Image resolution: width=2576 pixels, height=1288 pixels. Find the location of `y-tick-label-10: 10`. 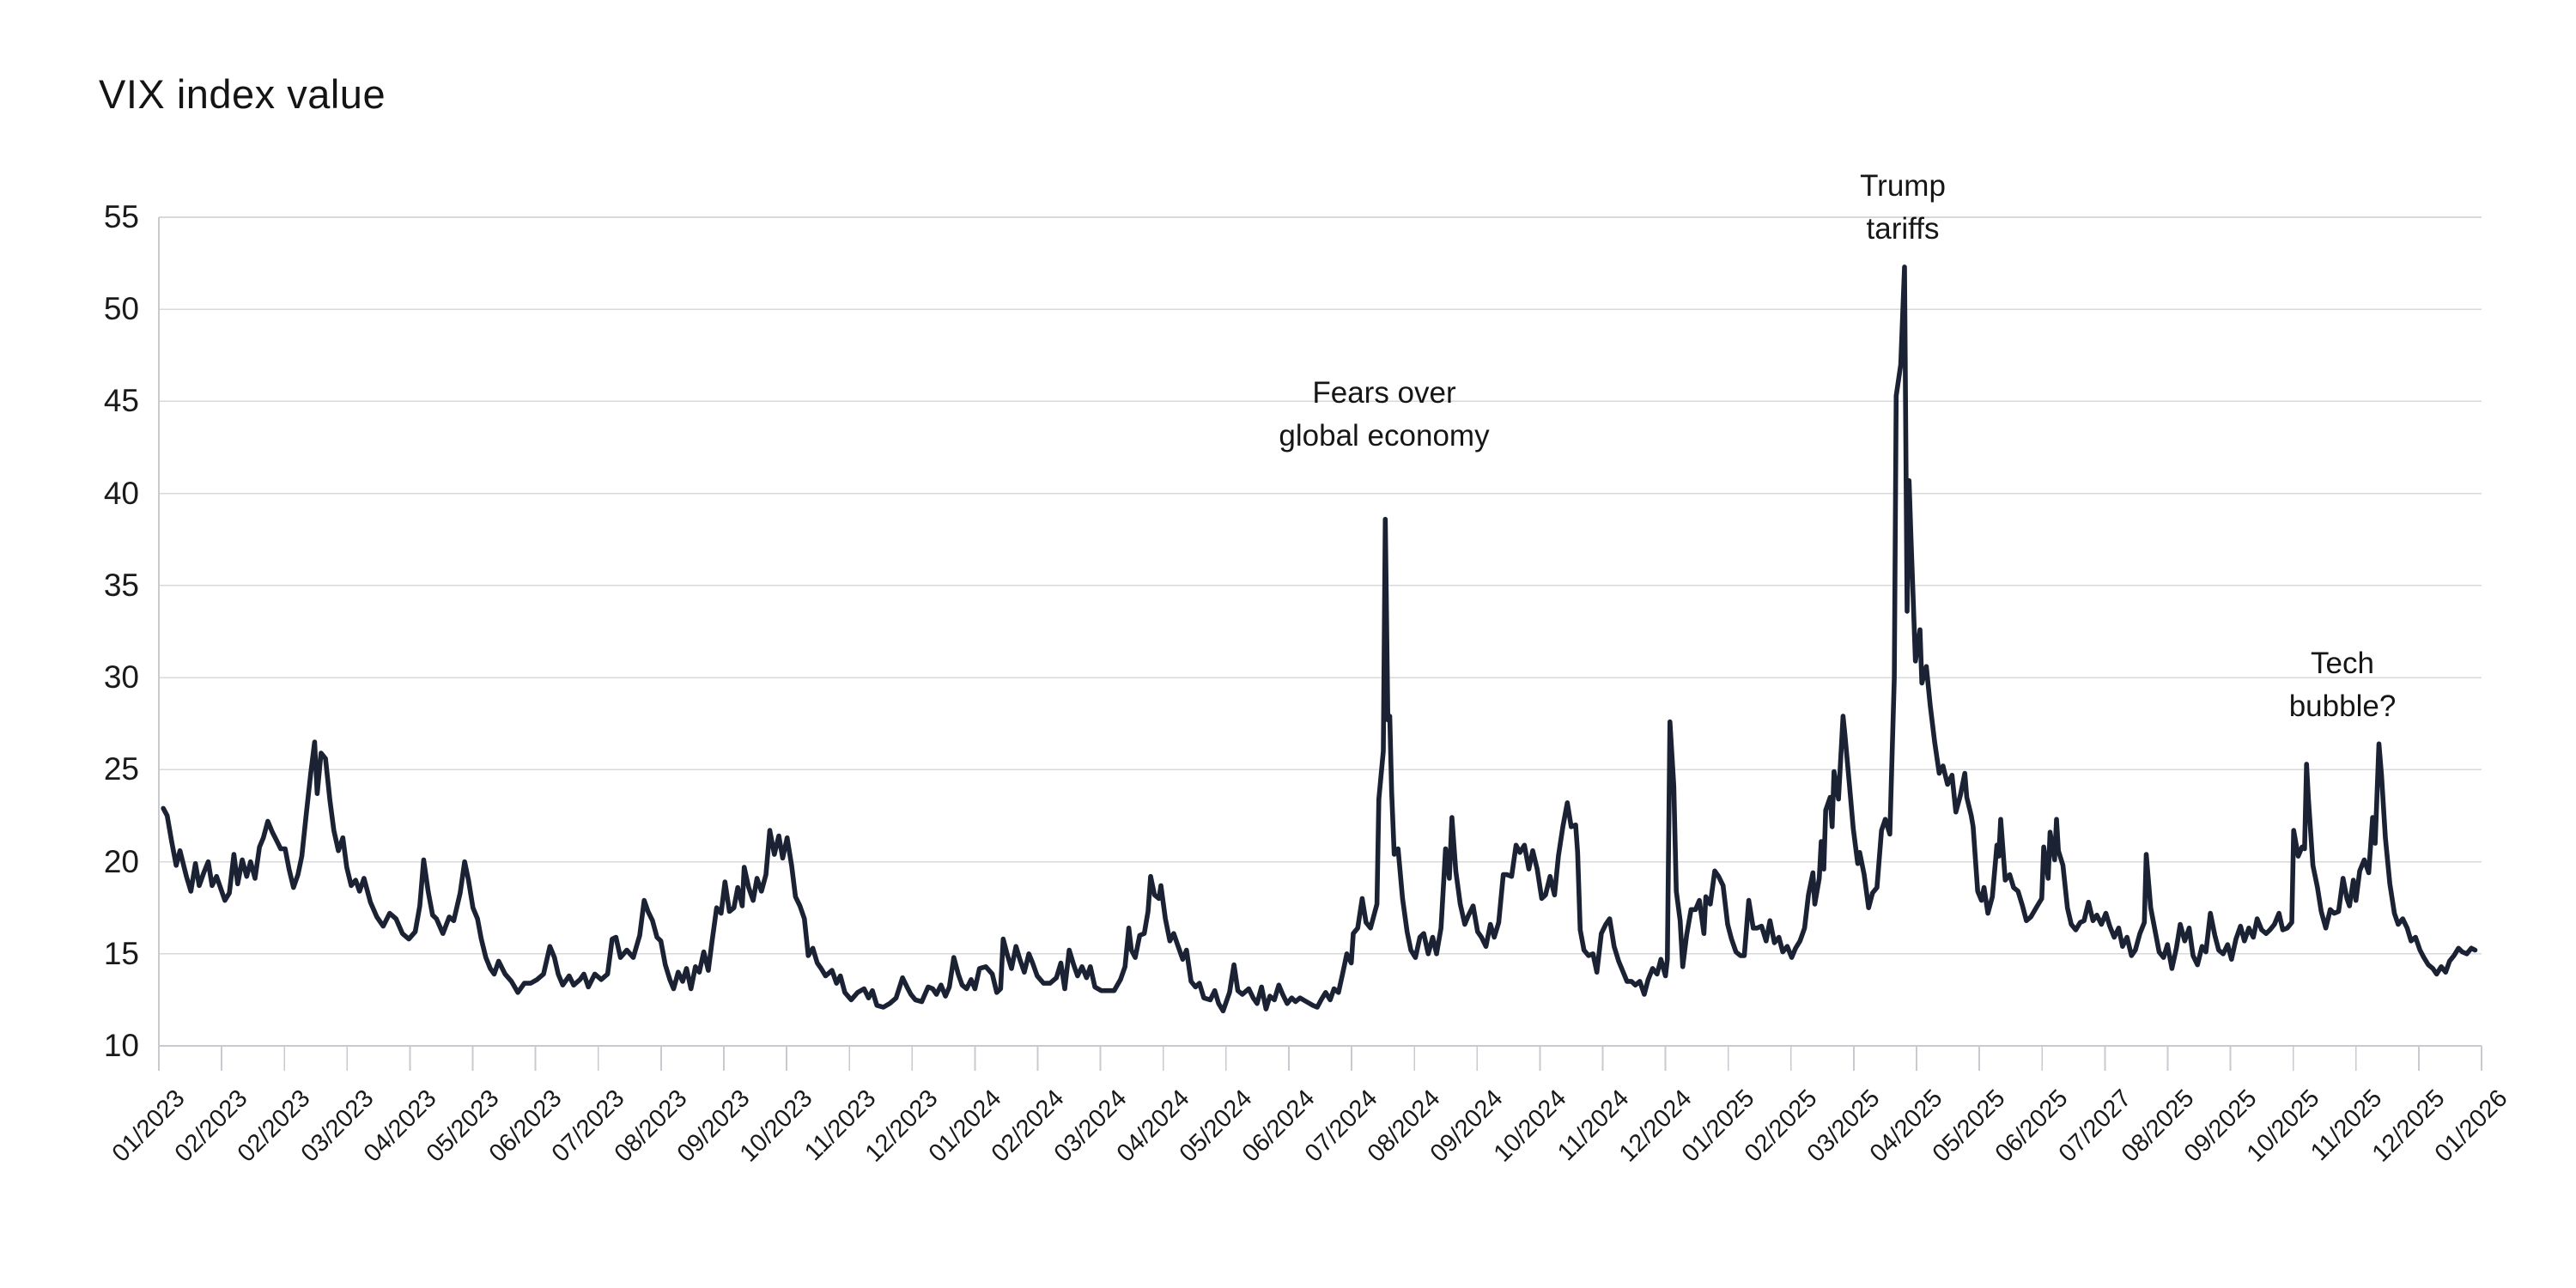

y-tick-label-10: 10 is located at coordinates (121, 1045).